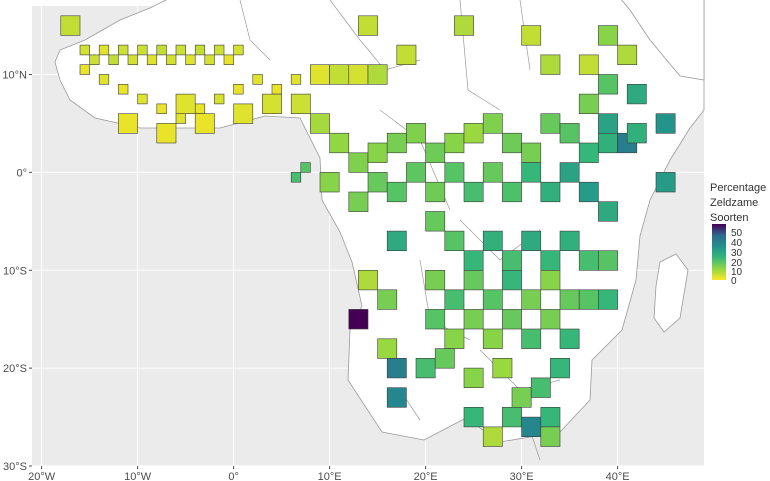 The width and height of the screenshot is (770, 481). What do you see at coordinates (17, 271) in the screenshot?
I see `y-axis: 10°N 0° 10°S 20°S 30°S` at bounding box center [17, 271].